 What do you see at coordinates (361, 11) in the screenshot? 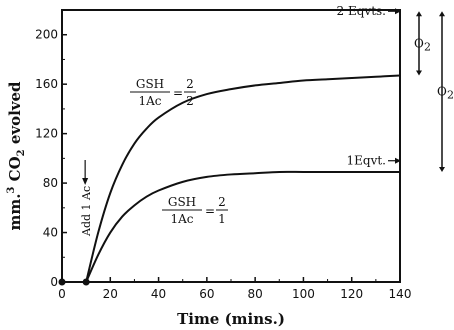
I see `eq2-label: 2 Eqvts.` at bounding box center [361, 11].